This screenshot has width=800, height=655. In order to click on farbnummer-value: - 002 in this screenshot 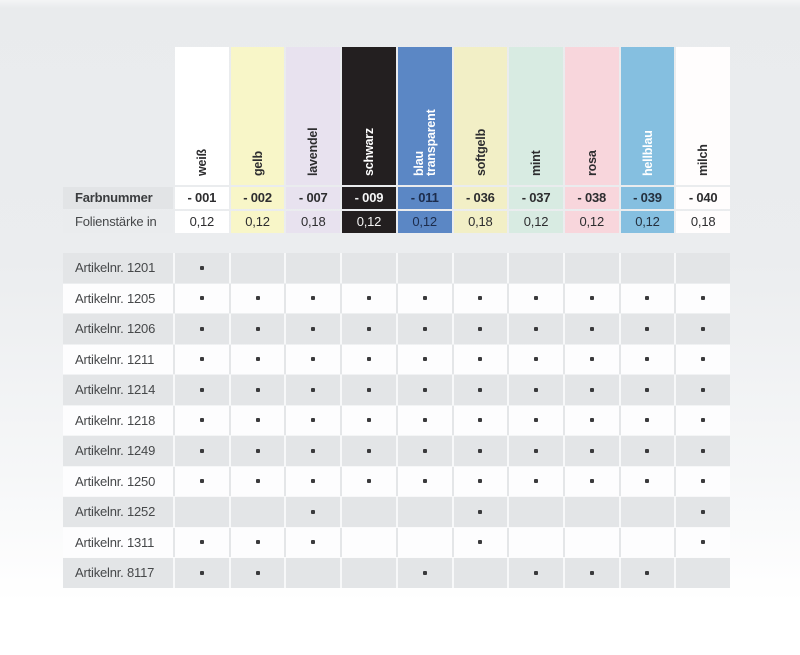, I will do `click(257, 198)`.